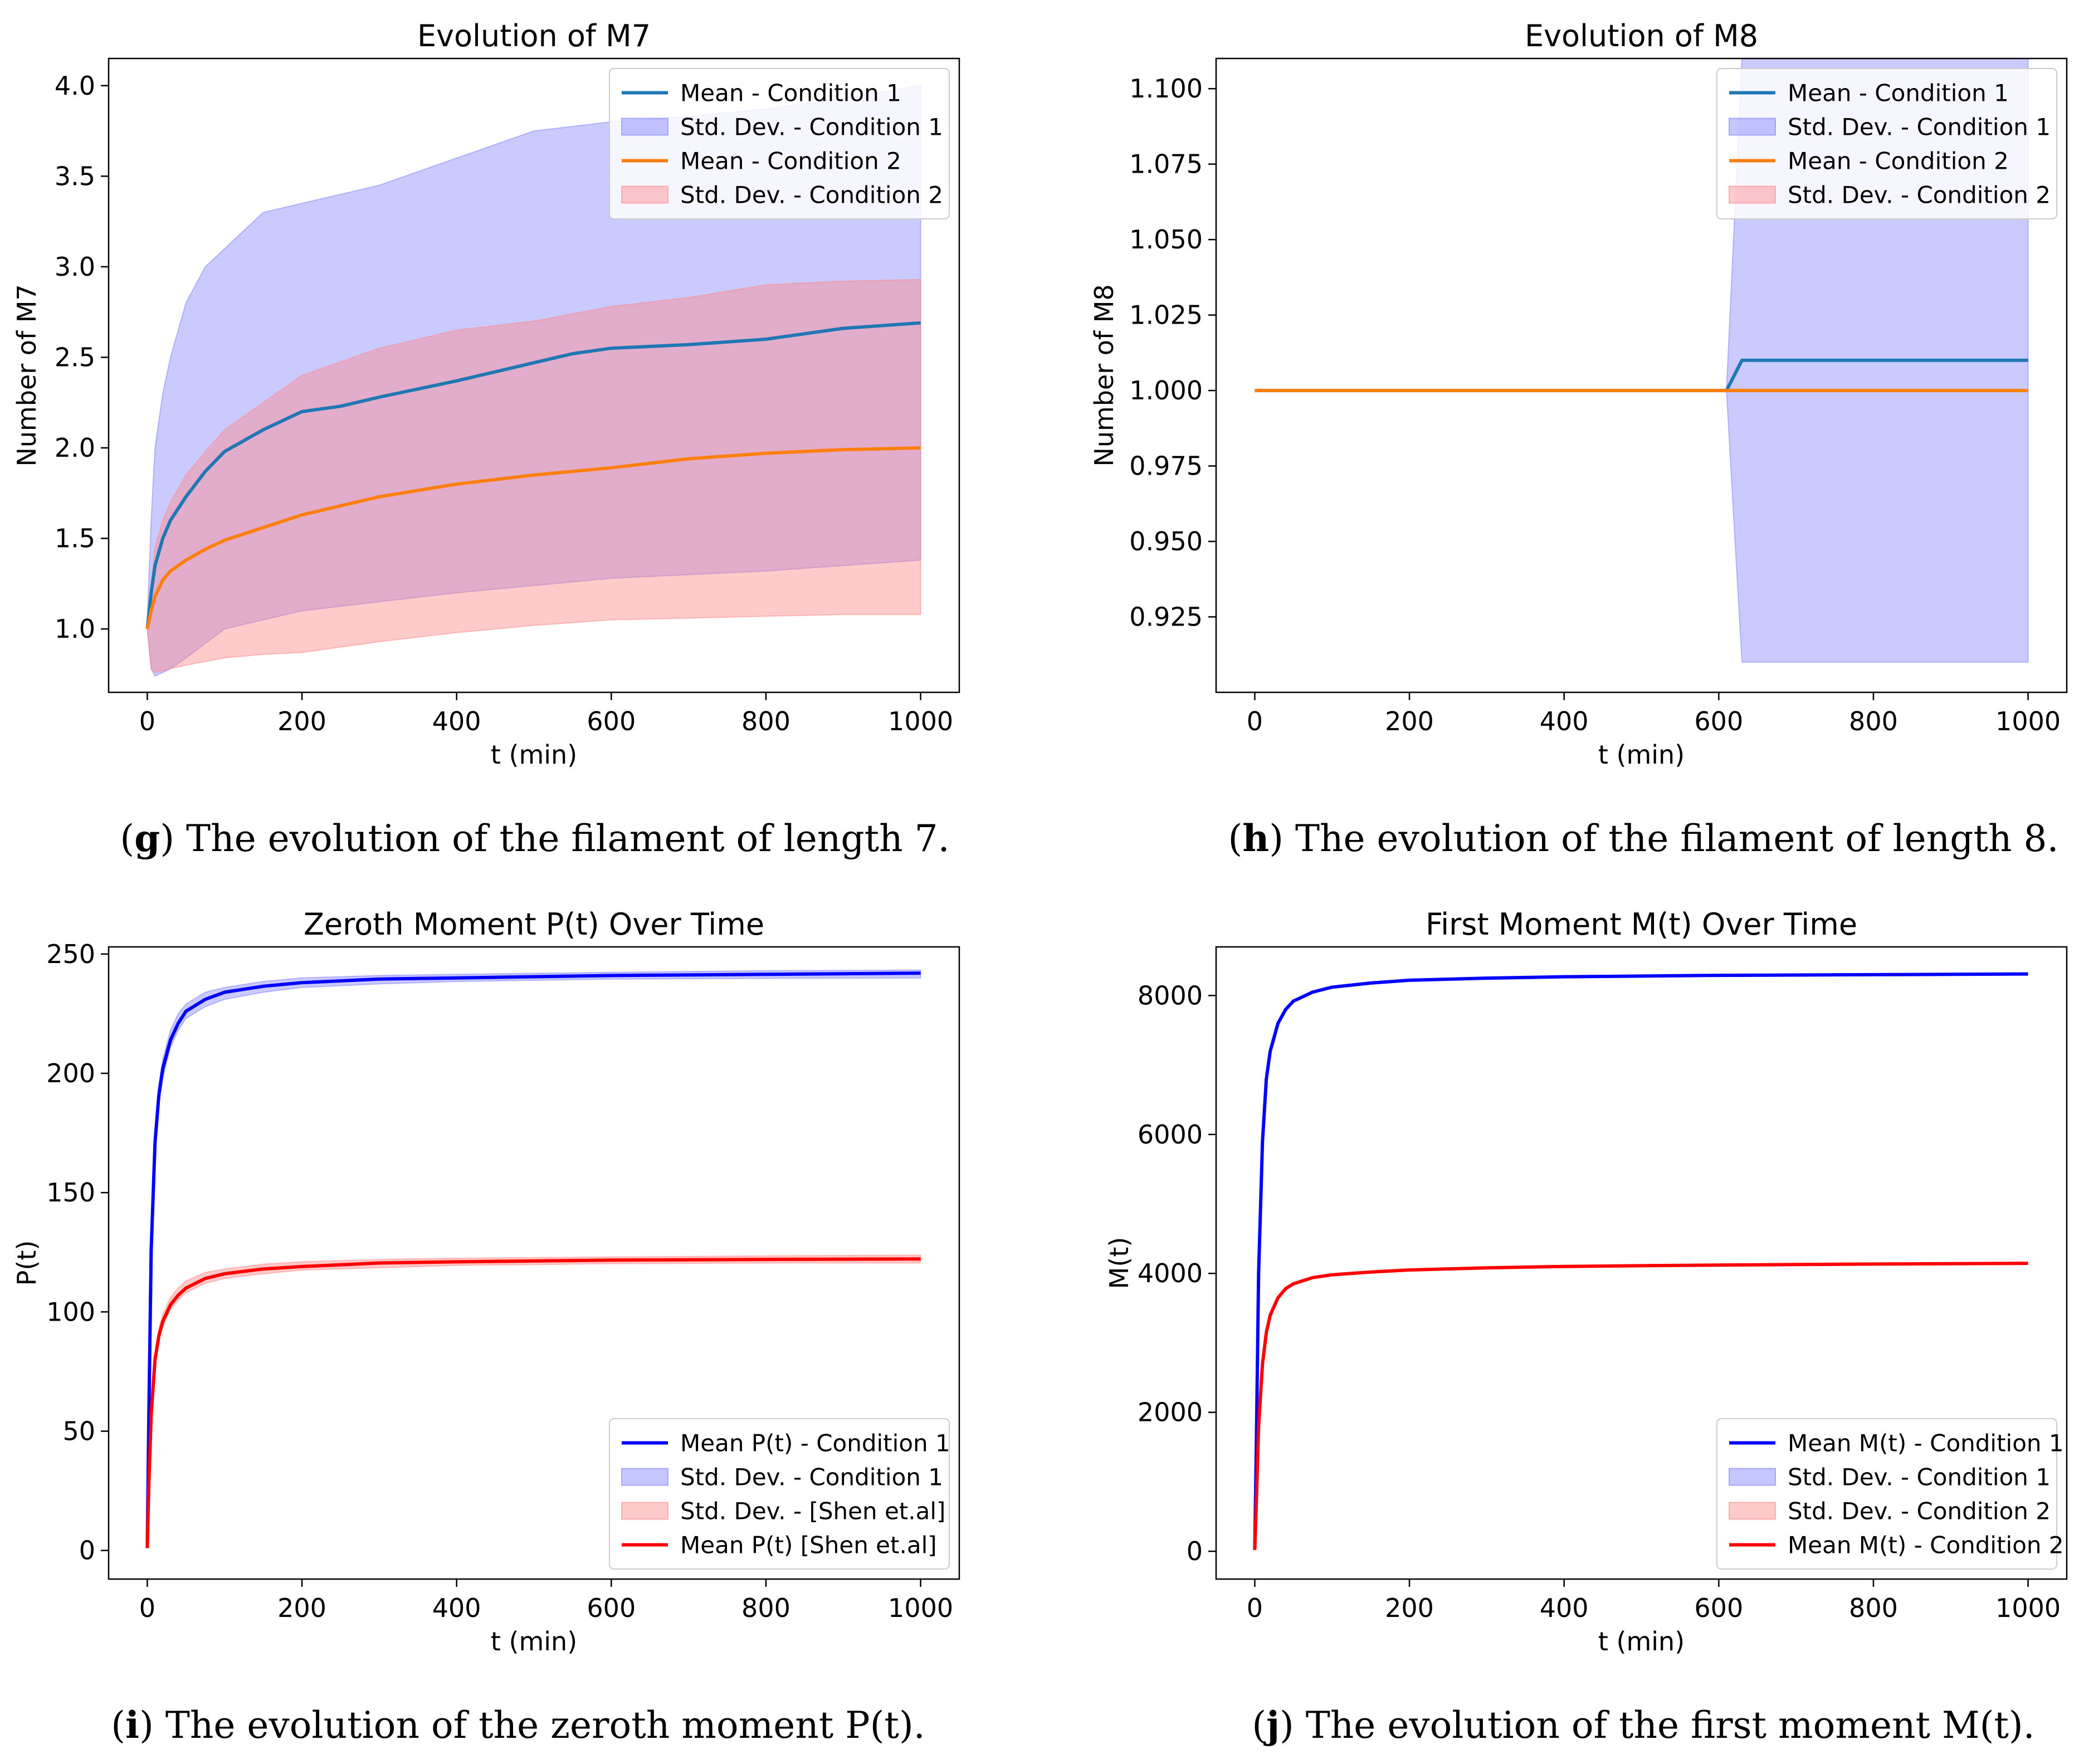  Describe the element at coordinates (1166, 315) in the screenshot. I see `y-tick-label: 1.025` at that location.